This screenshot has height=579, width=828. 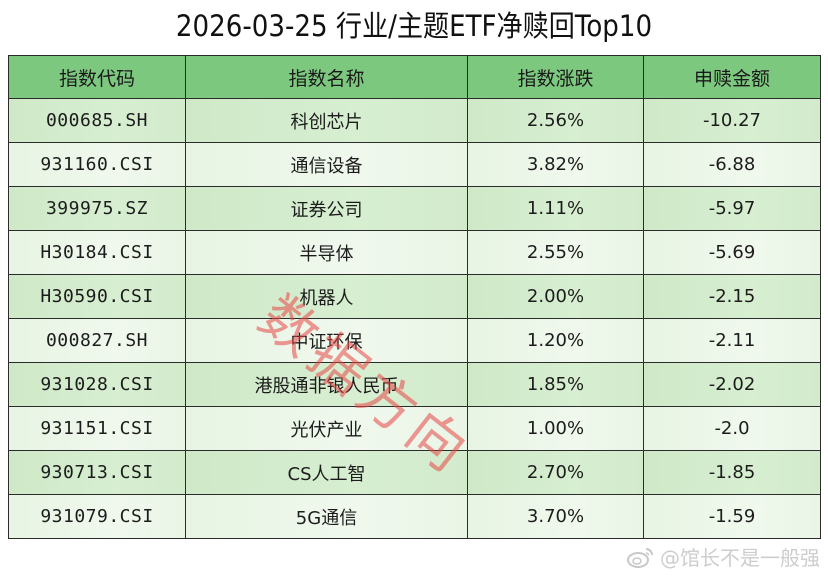 I want to click on cell-flow: -6.88, so click(x=732, y=164).